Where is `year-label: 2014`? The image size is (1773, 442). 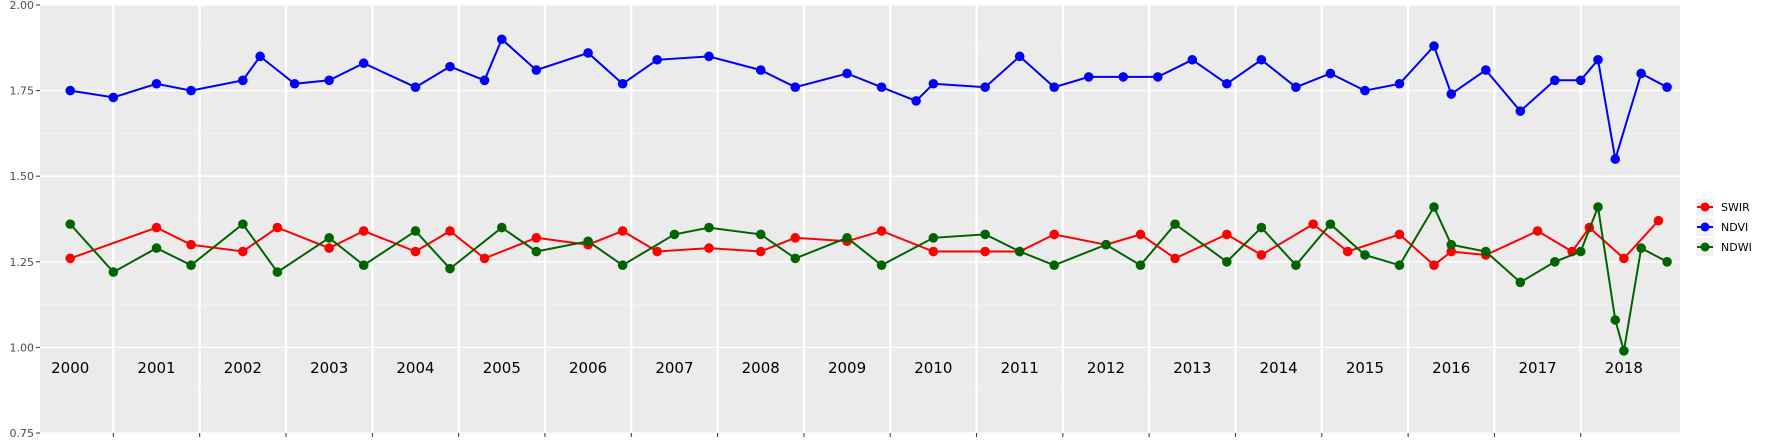 year-label: 2014 is located at coordinates (1279, 368).